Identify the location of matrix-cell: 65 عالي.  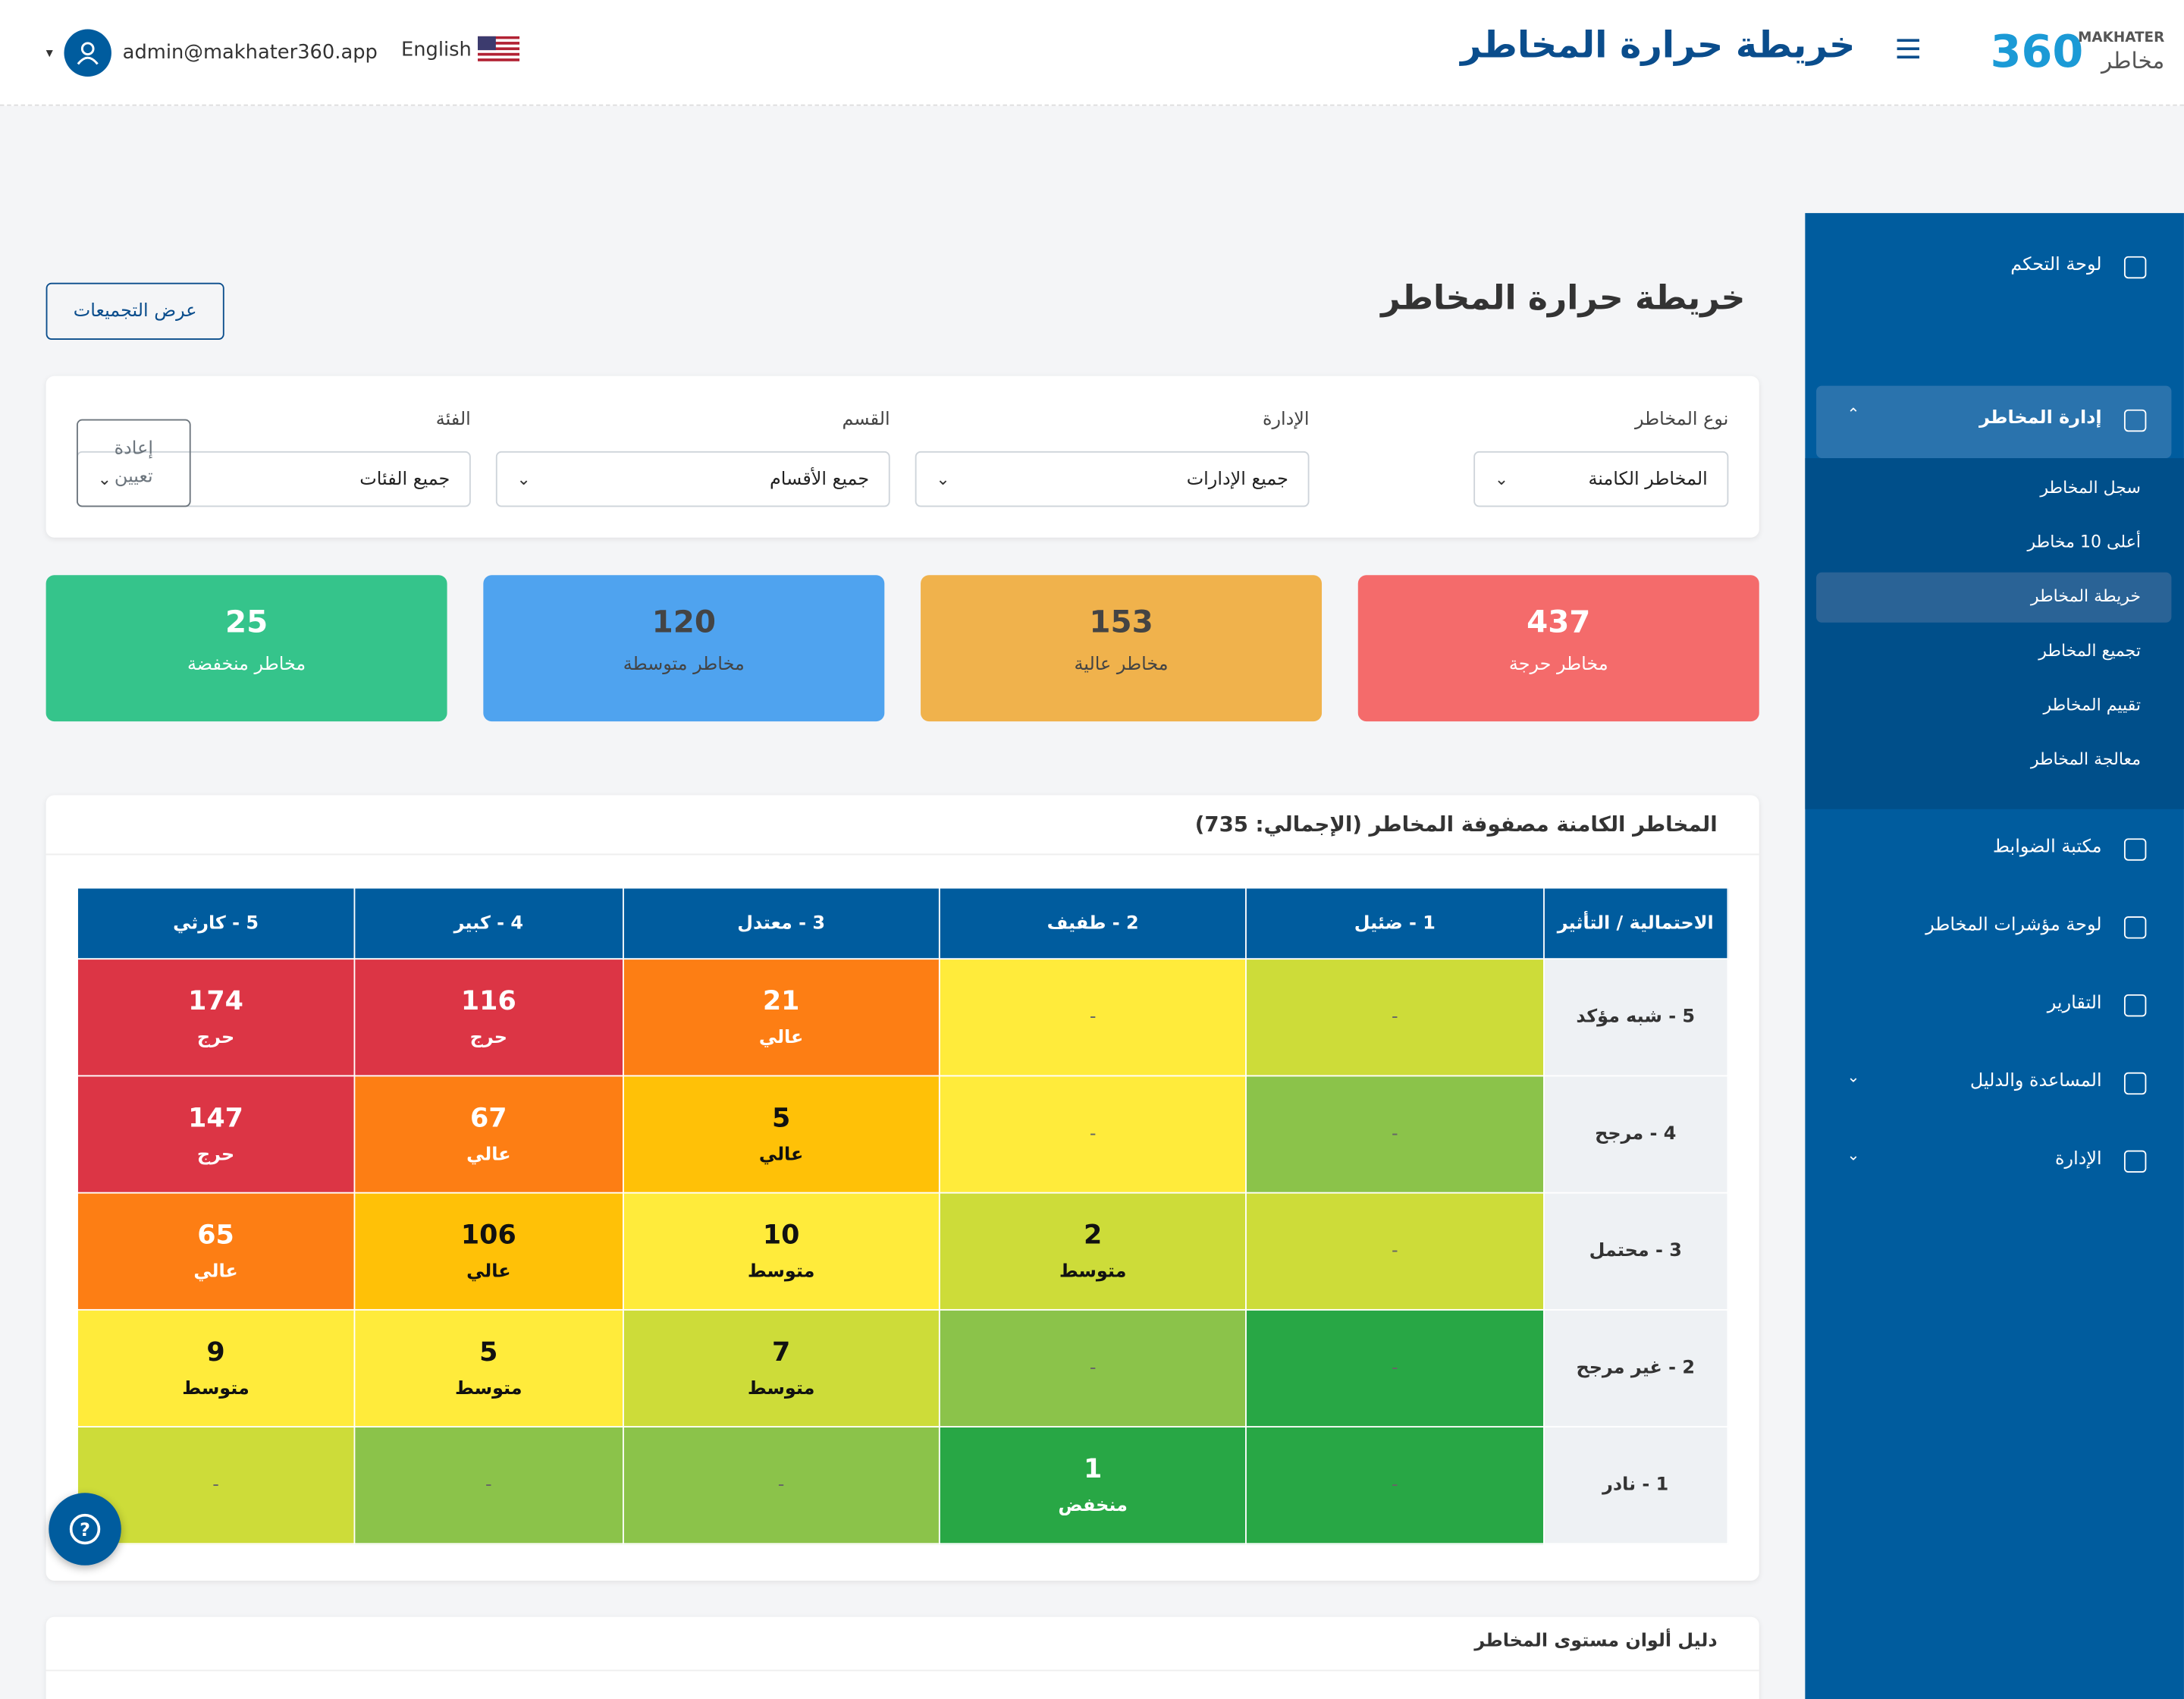
(216, 1251).